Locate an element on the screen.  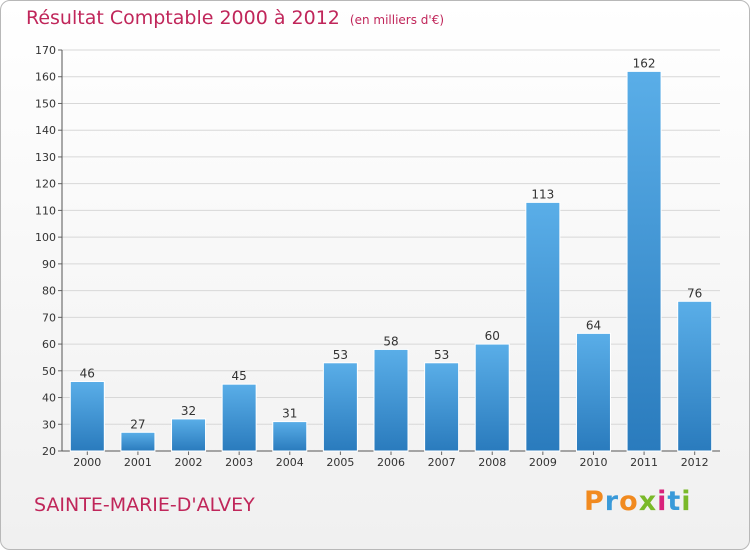
x-tick-label: 2012 is located at coordinates (695, 462).